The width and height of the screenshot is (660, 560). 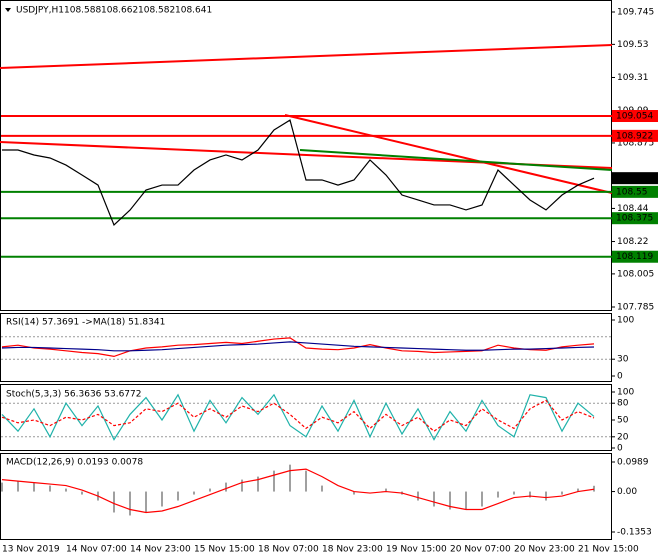 What do you see at coordinates (8, 10) in the screenshot?
I see `menu-arrow` at bounding box center [8, 10].